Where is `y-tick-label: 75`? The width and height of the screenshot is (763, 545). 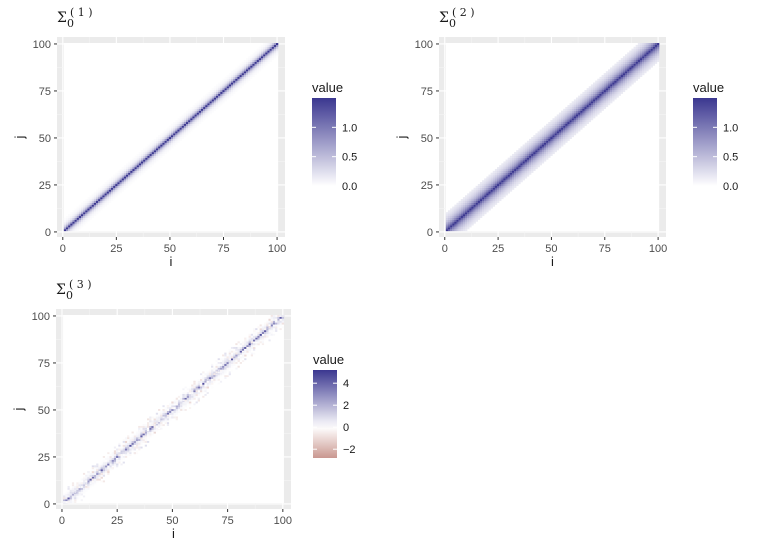
y-tick-label: 75 is located at coordinates (45, 92).